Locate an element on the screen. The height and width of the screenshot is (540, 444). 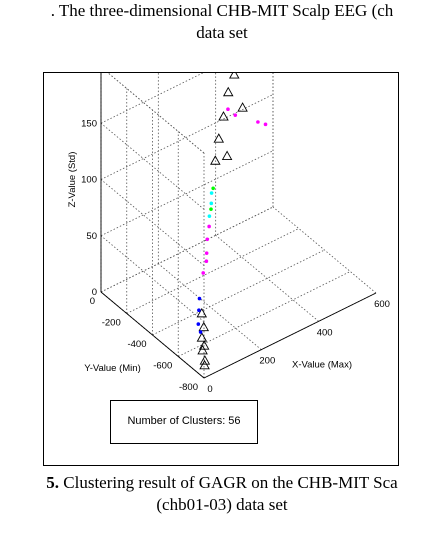
z-tick-label: 0 is located at coordinates (94, 292).